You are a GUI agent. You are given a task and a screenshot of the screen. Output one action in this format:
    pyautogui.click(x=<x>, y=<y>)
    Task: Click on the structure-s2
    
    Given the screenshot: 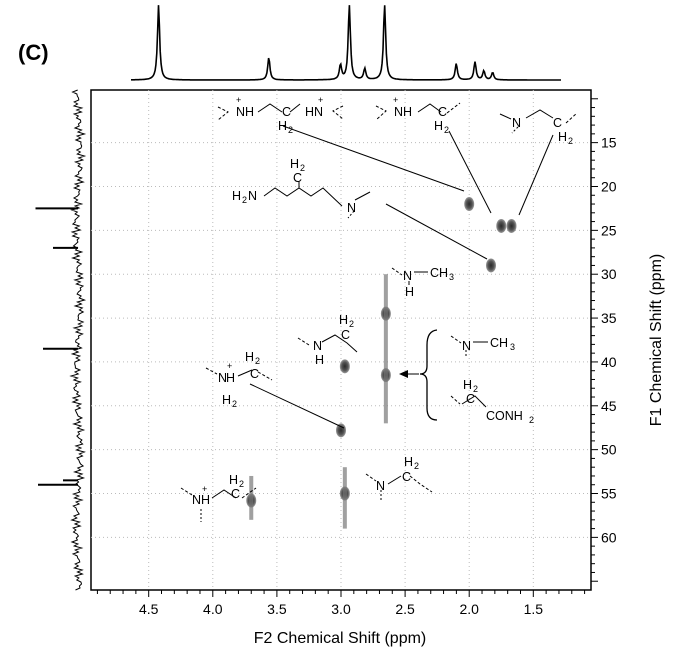 What is the action you would take?
    pyautogui.click(x=418, y=111)
    